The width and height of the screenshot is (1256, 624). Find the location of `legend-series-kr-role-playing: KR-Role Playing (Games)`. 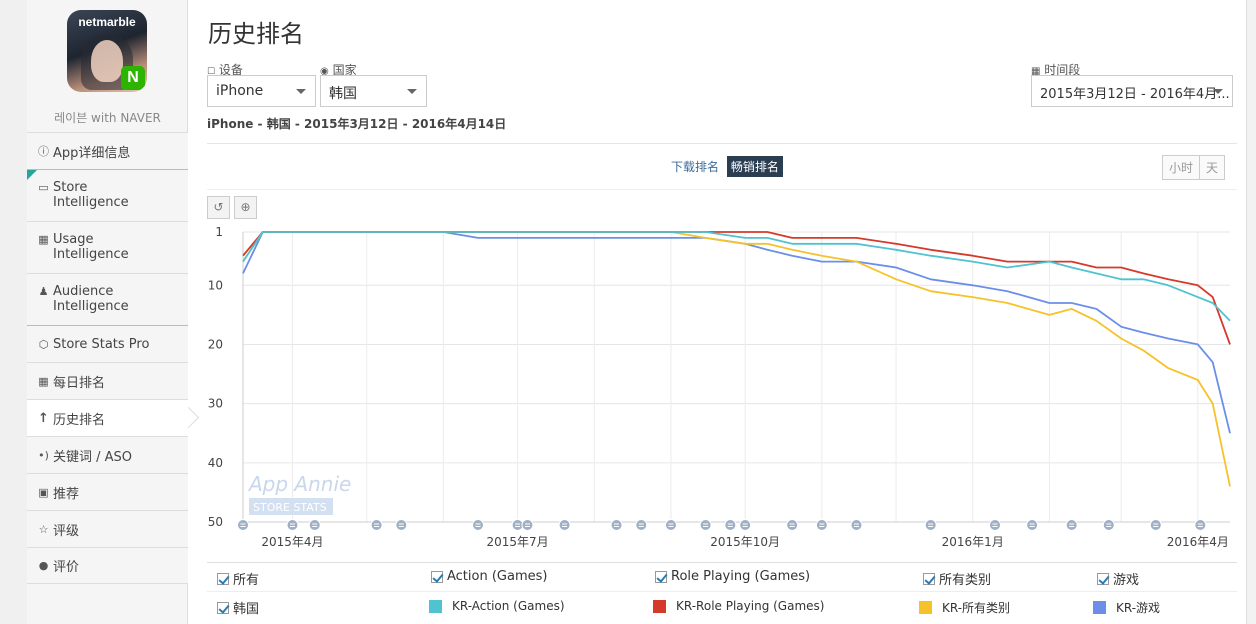

legend-series-kr-role-playing: KR-Role Playing (Games) is located at coordinates (738, 606).